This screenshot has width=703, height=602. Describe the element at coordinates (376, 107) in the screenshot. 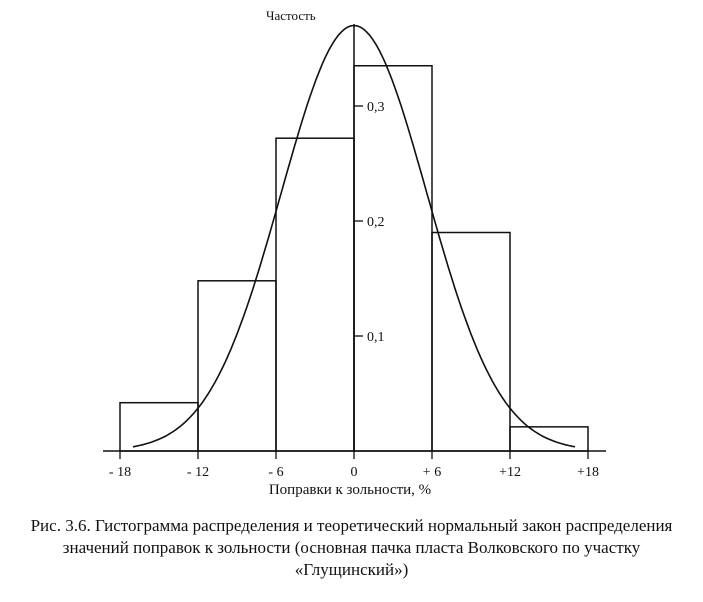

I see `y-tick-label: 0,3` at that location.